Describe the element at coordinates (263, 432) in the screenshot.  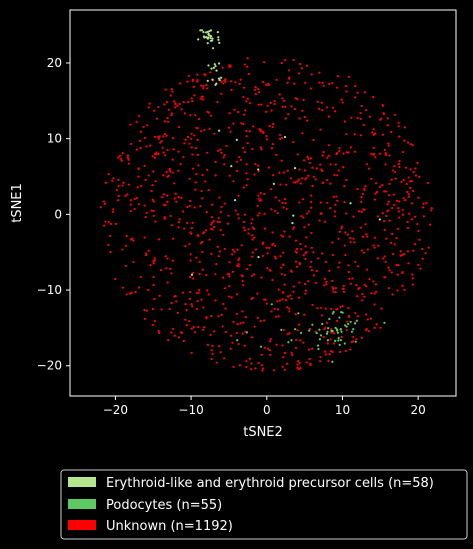
I see `x-axis-label: tSNE2` at that location.